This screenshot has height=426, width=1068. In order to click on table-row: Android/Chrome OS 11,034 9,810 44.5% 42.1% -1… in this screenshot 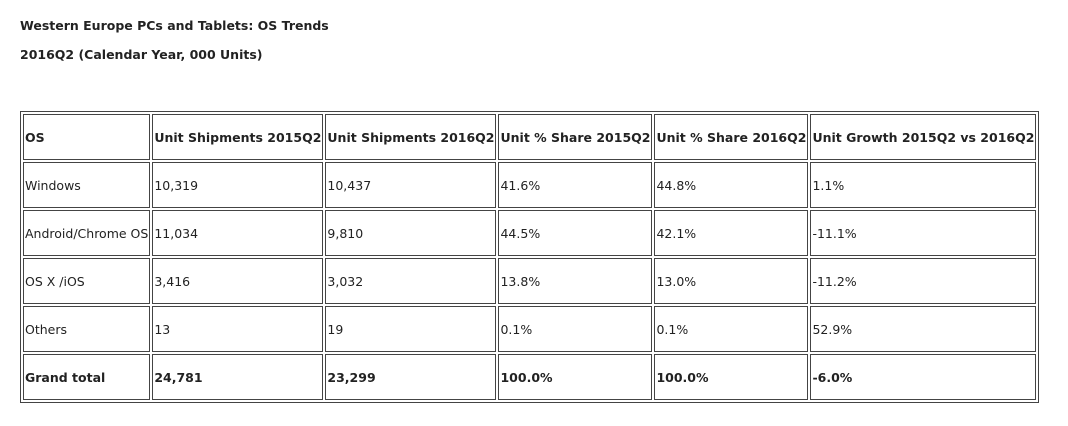, I will do `click(530, 233)`.